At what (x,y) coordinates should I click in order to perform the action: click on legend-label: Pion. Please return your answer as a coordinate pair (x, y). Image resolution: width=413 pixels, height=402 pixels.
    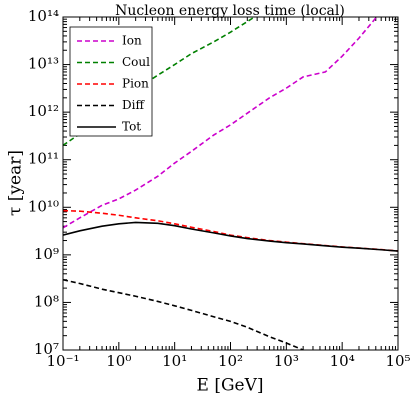
    Looking at the image, I should click on (135, 84).